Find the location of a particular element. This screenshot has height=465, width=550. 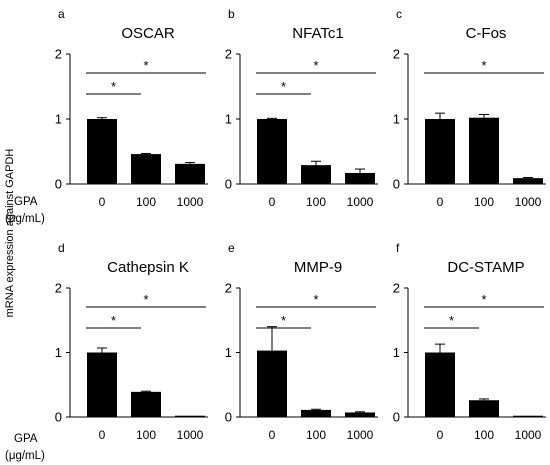

panel-c: c C-Fos 0 1 2 0 100 1000 * is located at coordinates (469, 108).